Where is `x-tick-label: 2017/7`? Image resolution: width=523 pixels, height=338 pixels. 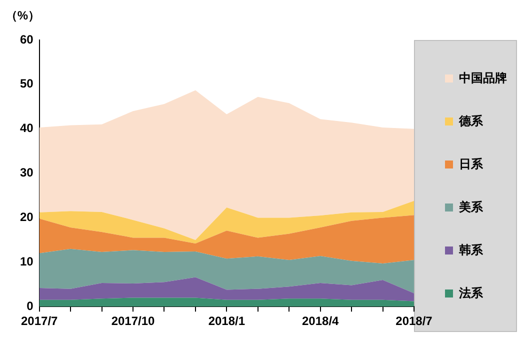 x-tick-label: 2017/7 is located at coordinates (39, 321).